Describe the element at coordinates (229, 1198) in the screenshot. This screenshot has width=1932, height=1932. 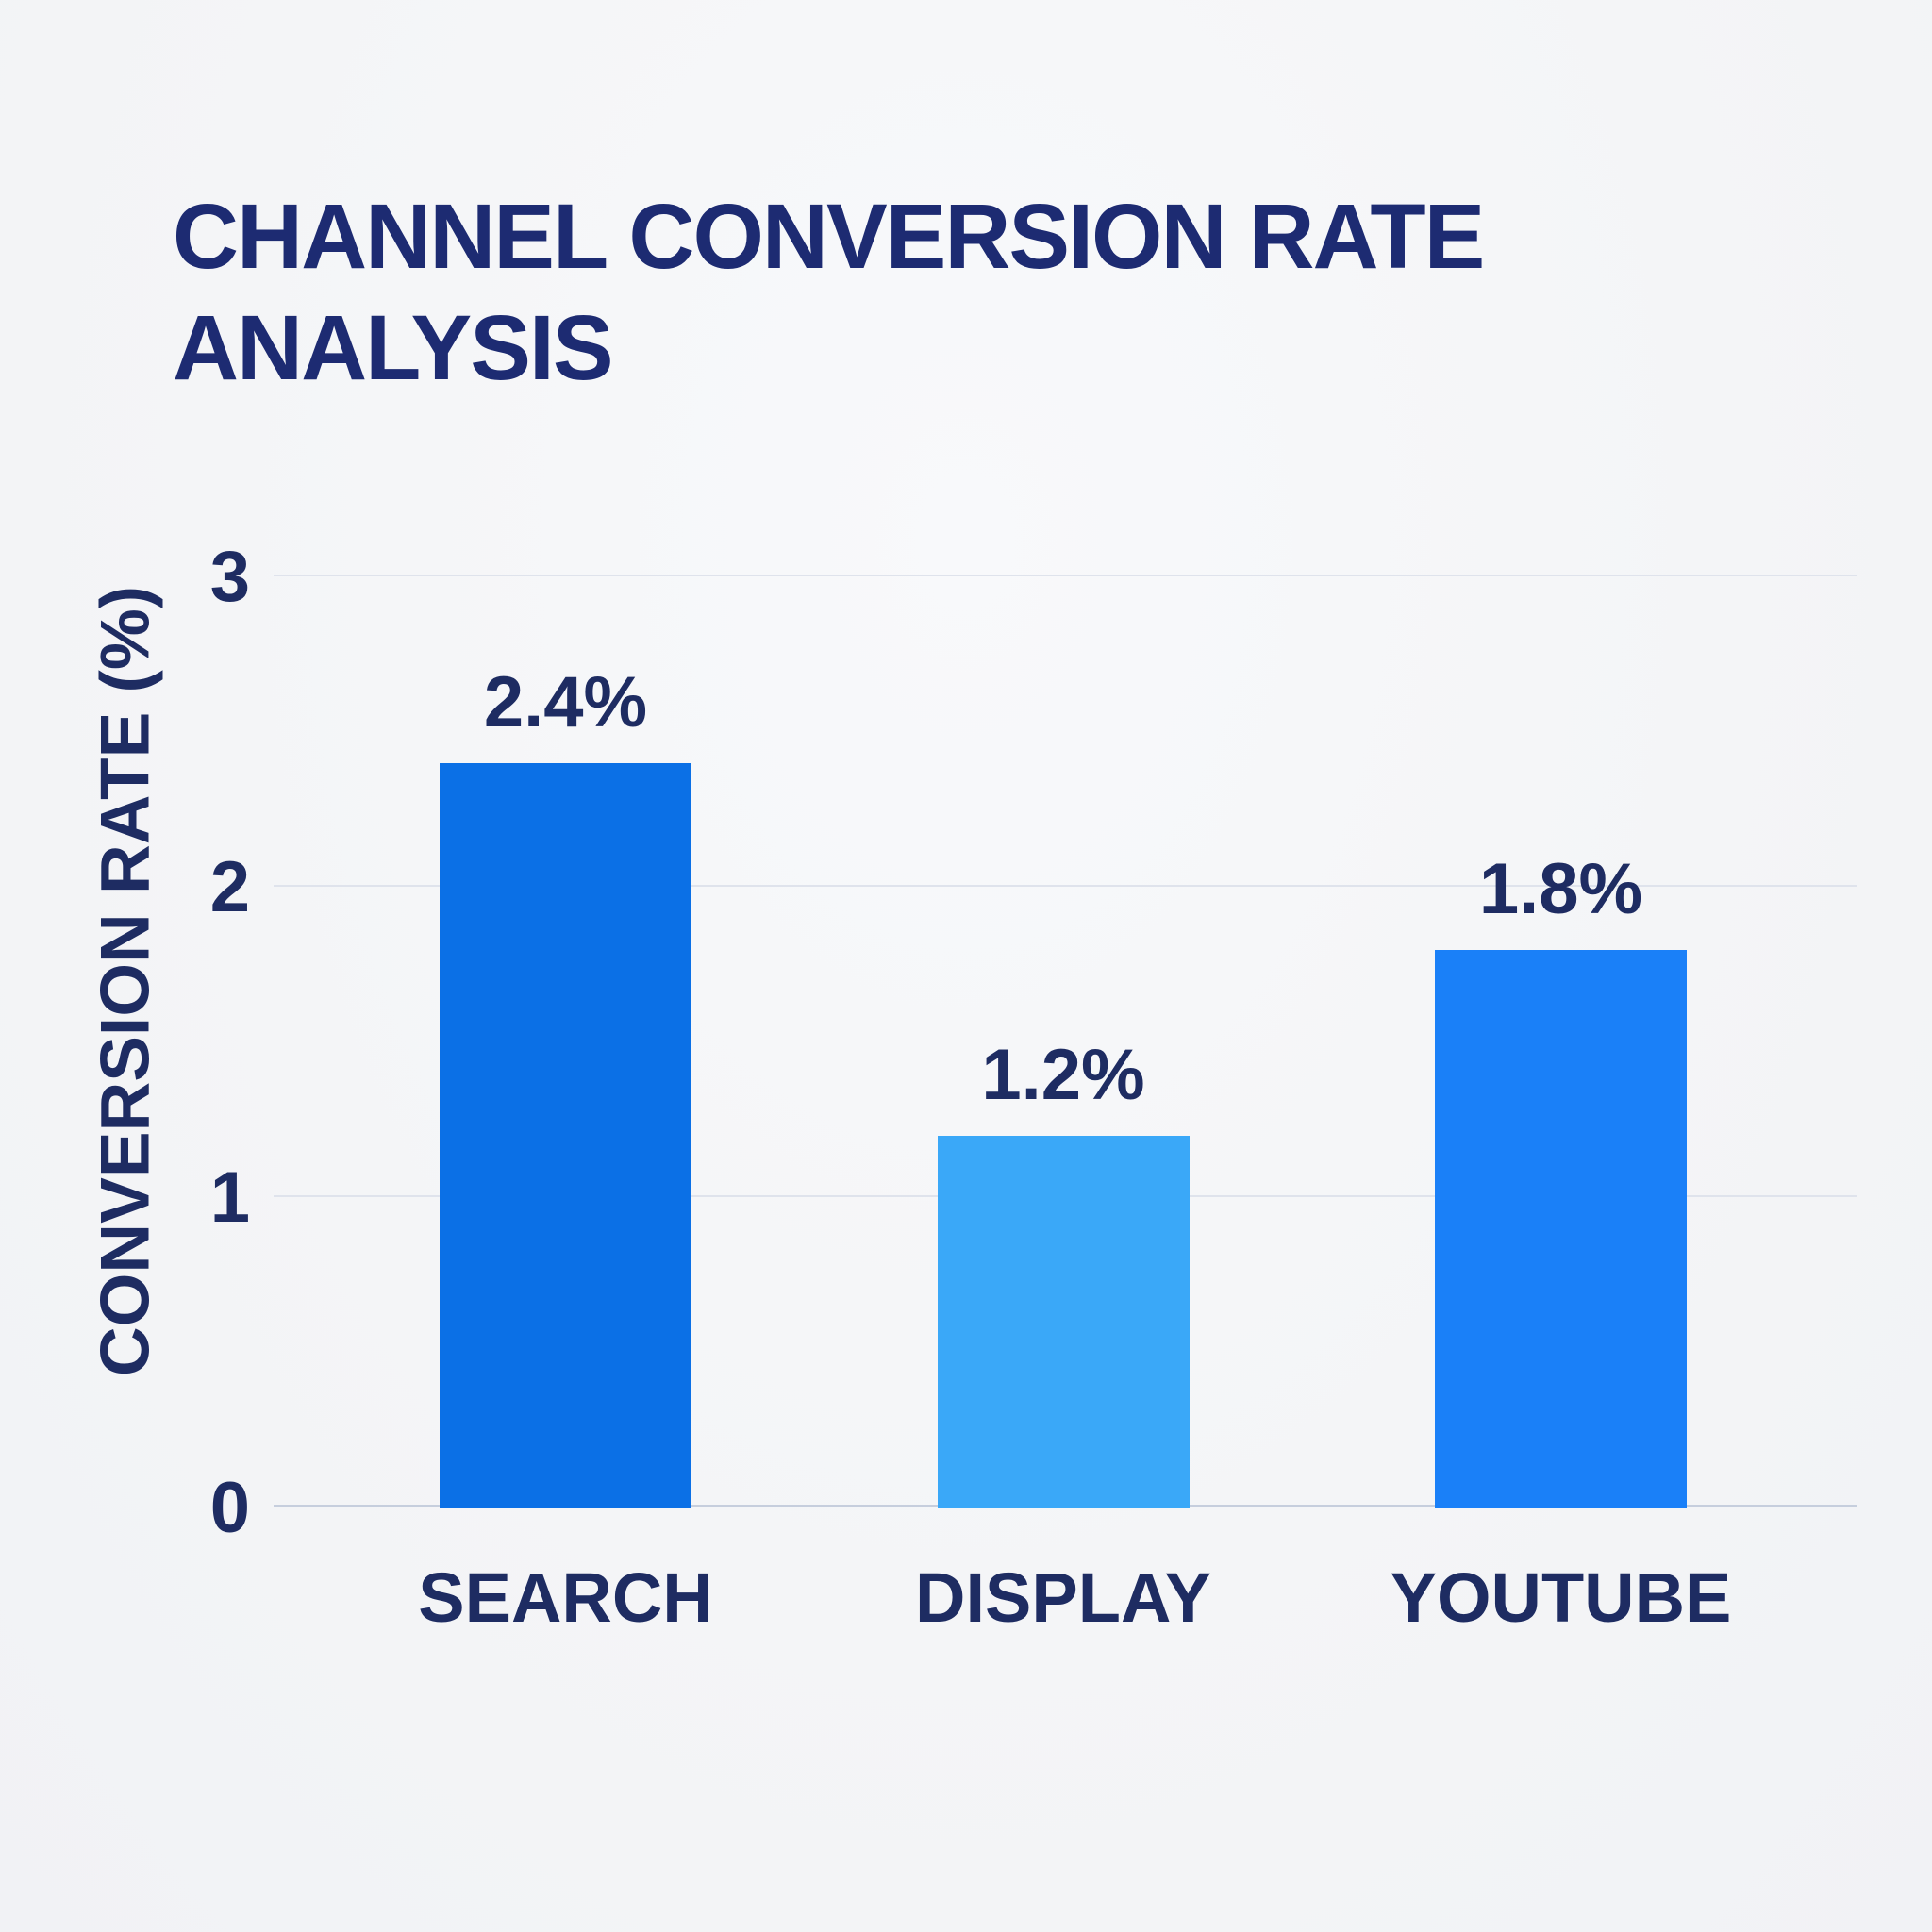
I see `y-tick-label-1: 1` at that location.